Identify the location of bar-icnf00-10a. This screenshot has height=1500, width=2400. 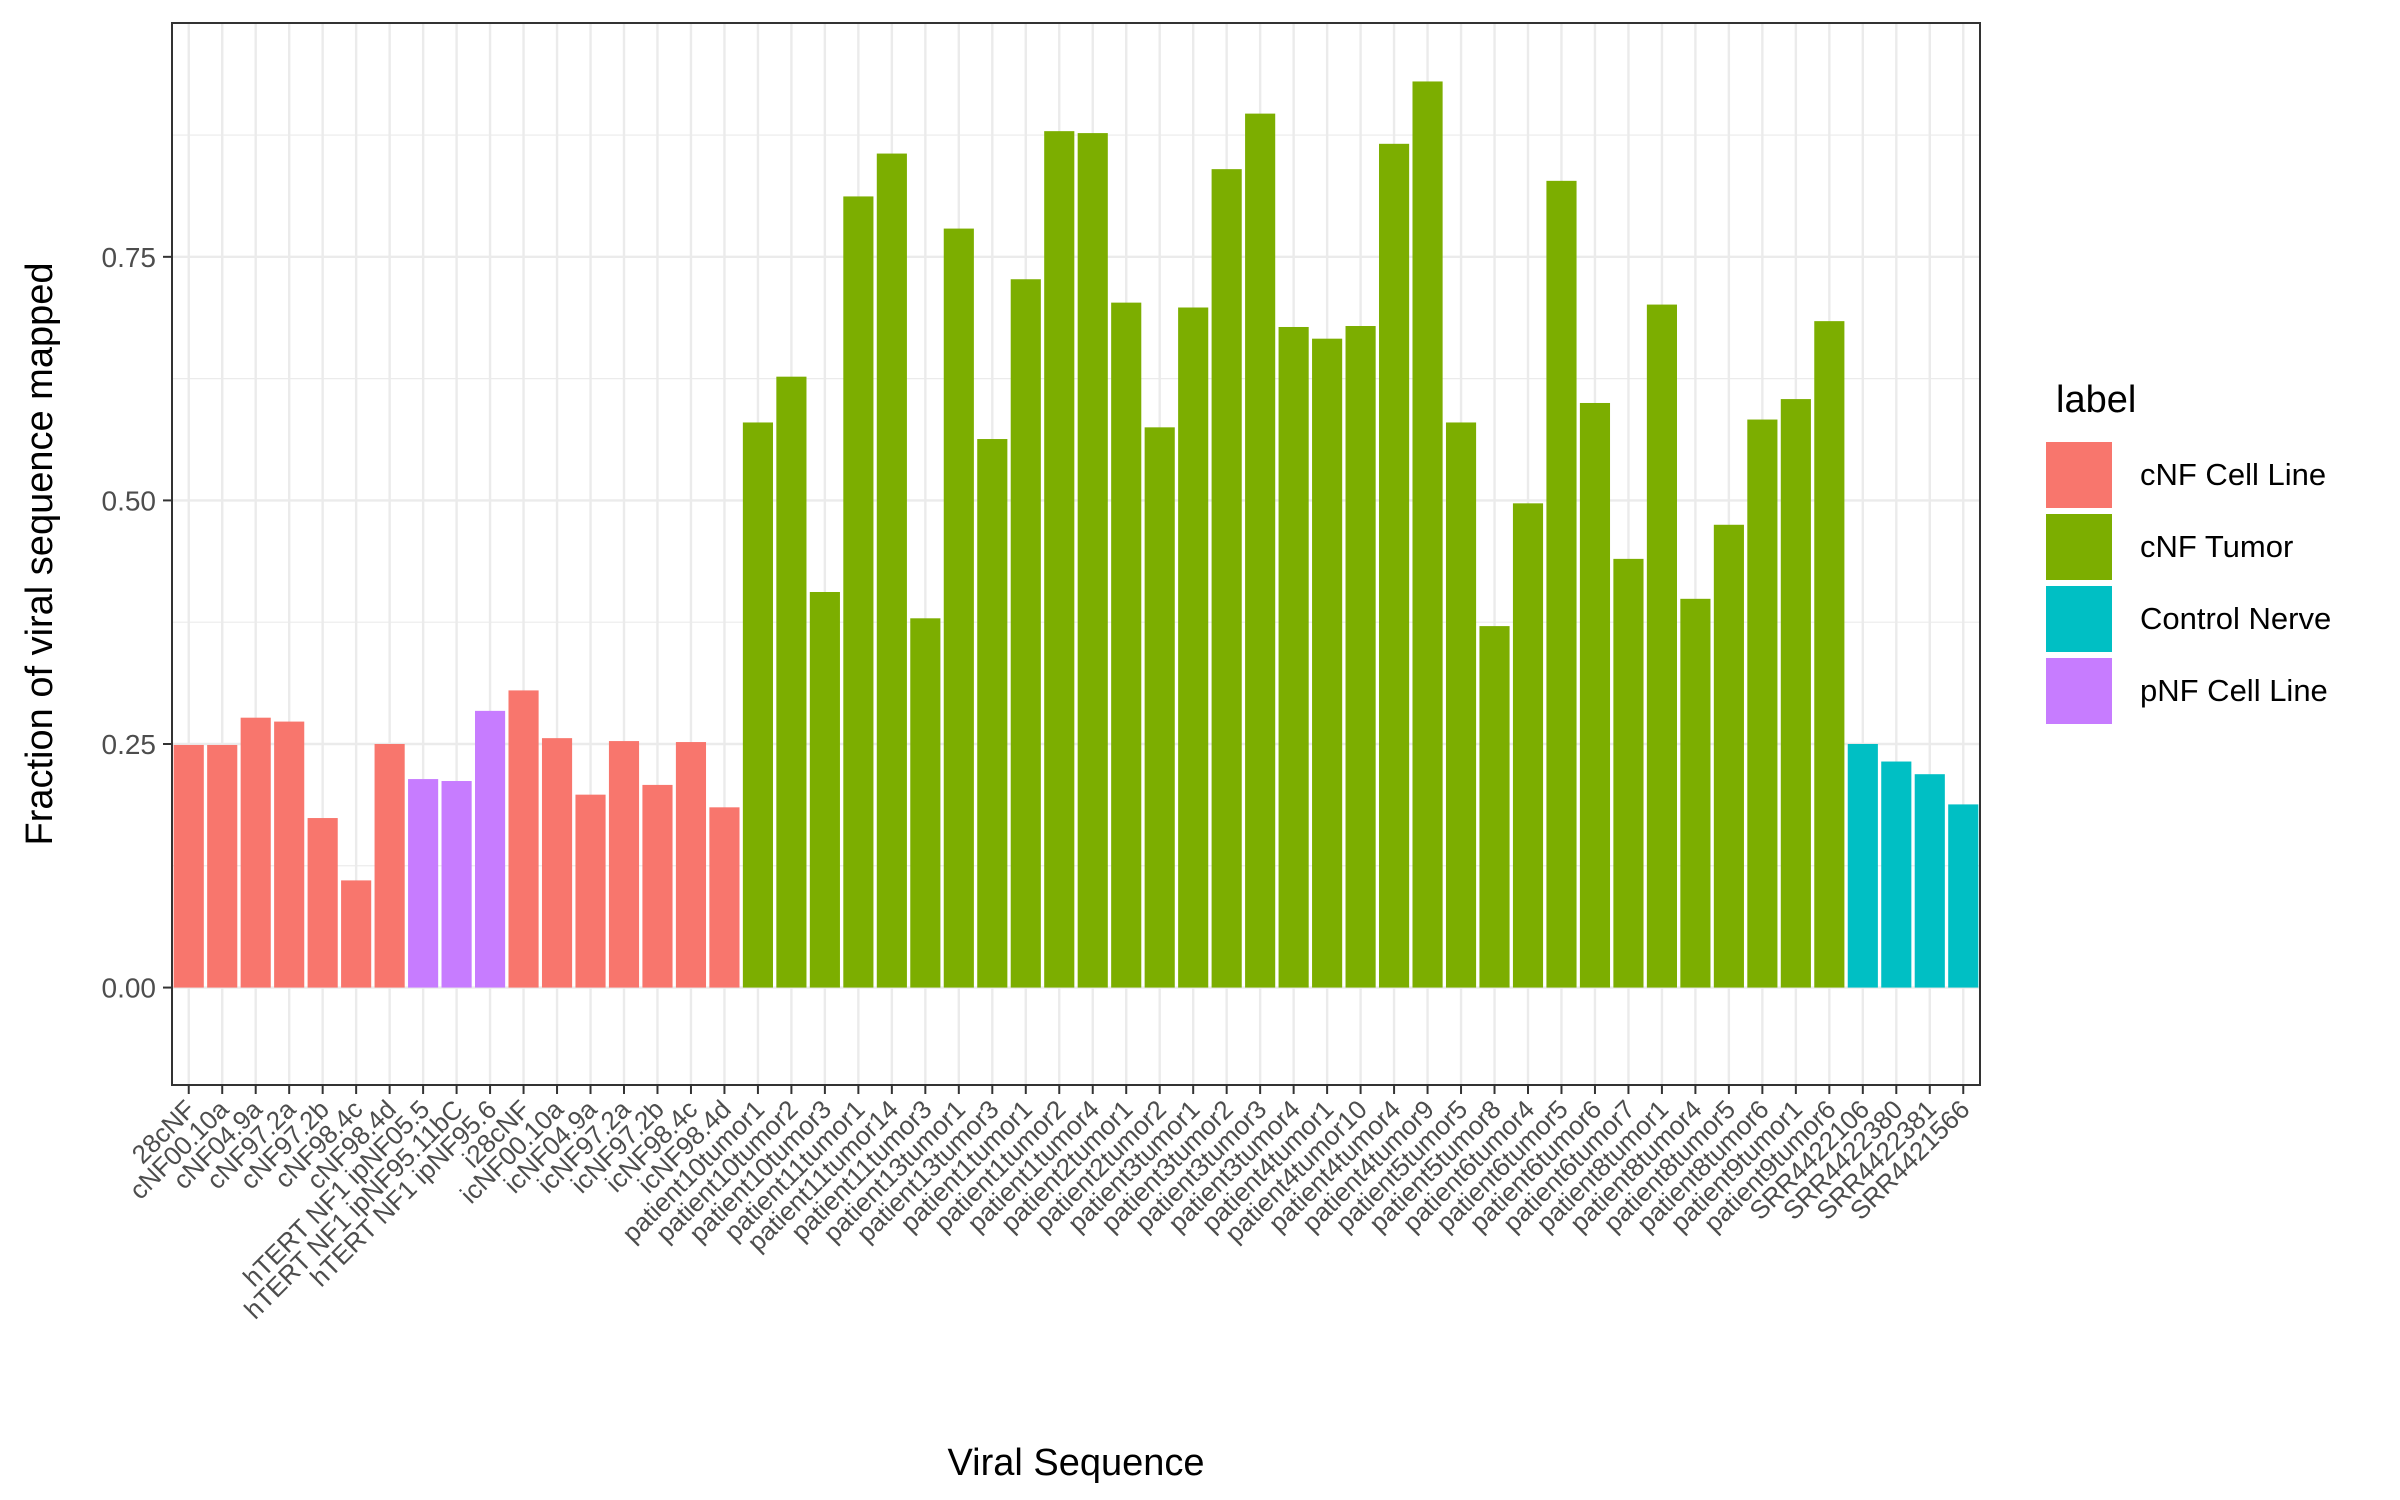
(557, 863).